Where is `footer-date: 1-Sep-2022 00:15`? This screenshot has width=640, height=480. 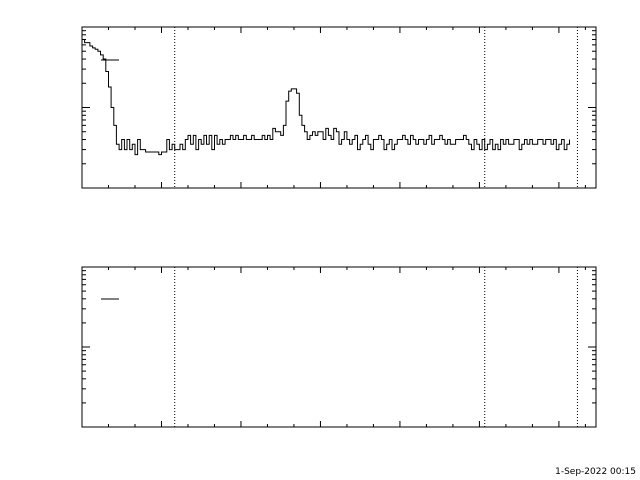 footer-date: 1-Sep-2022 00:15 is located at coordinates (595, 472).